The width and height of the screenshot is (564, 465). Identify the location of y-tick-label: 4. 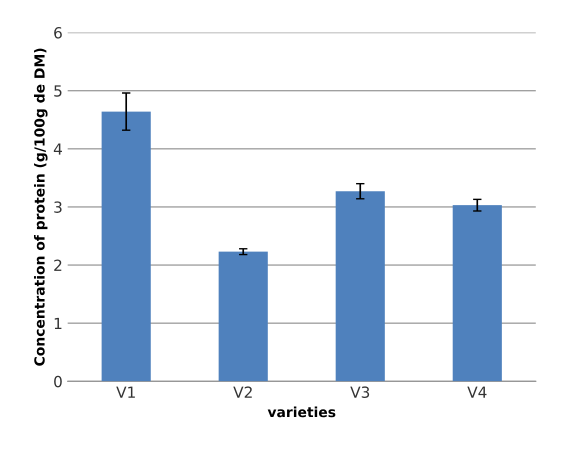
(58, 149).